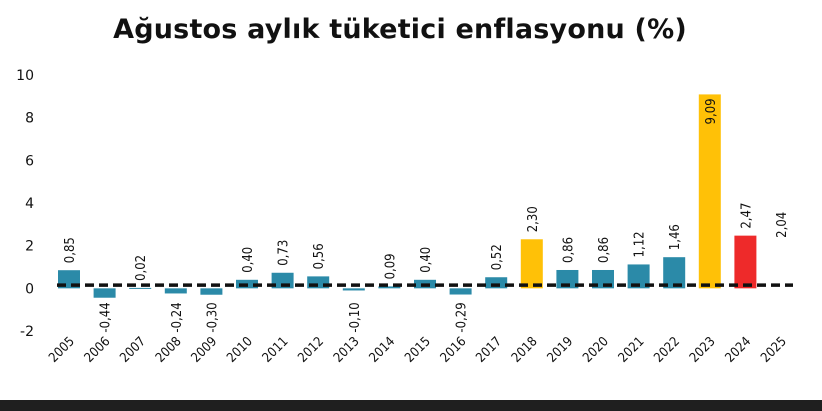 This screenshot has height=411, width=822. Describe the element at coordinates (276, 350) in the screenshot. I see `x-tick-label: 2011` at that location.